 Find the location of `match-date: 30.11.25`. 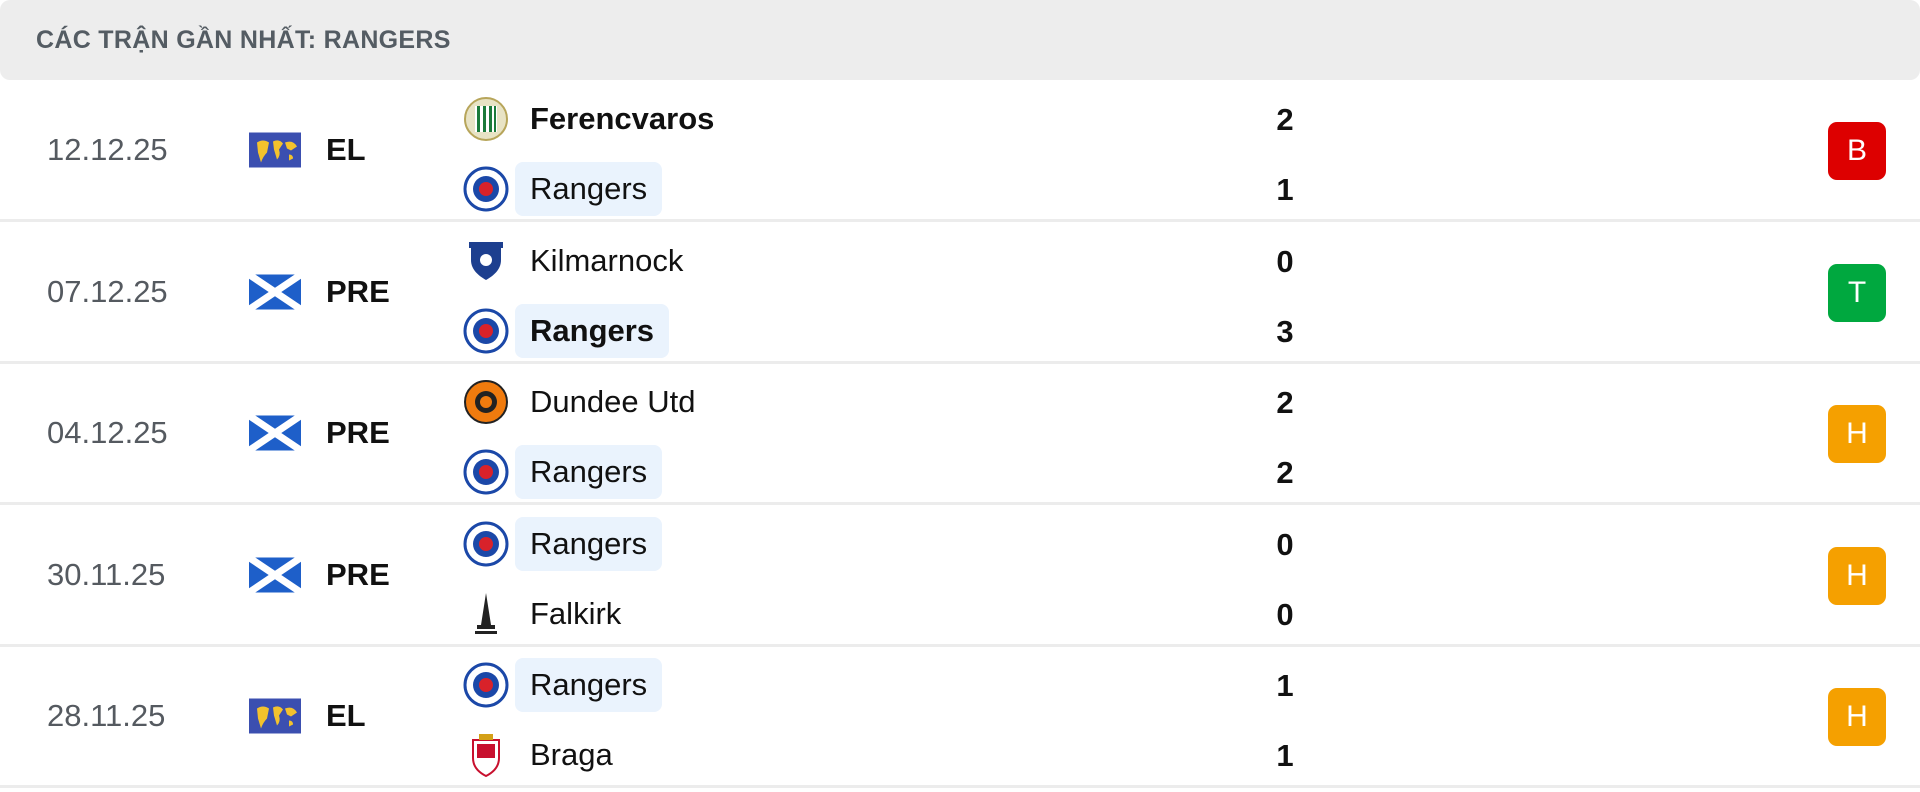

match-date: 30.11.25 is located at coordinates (106, 574).